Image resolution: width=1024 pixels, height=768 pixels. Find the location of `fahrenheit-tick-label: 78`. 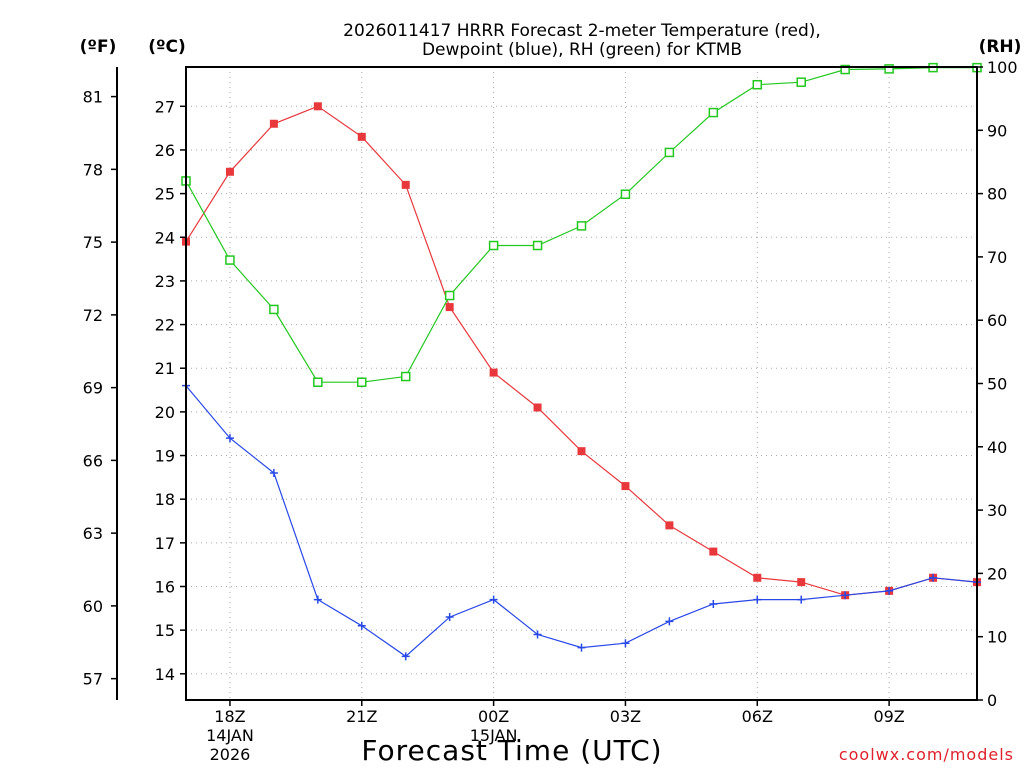

fahrenheit-tick-label: 78 is located at coordinates (93, 169).